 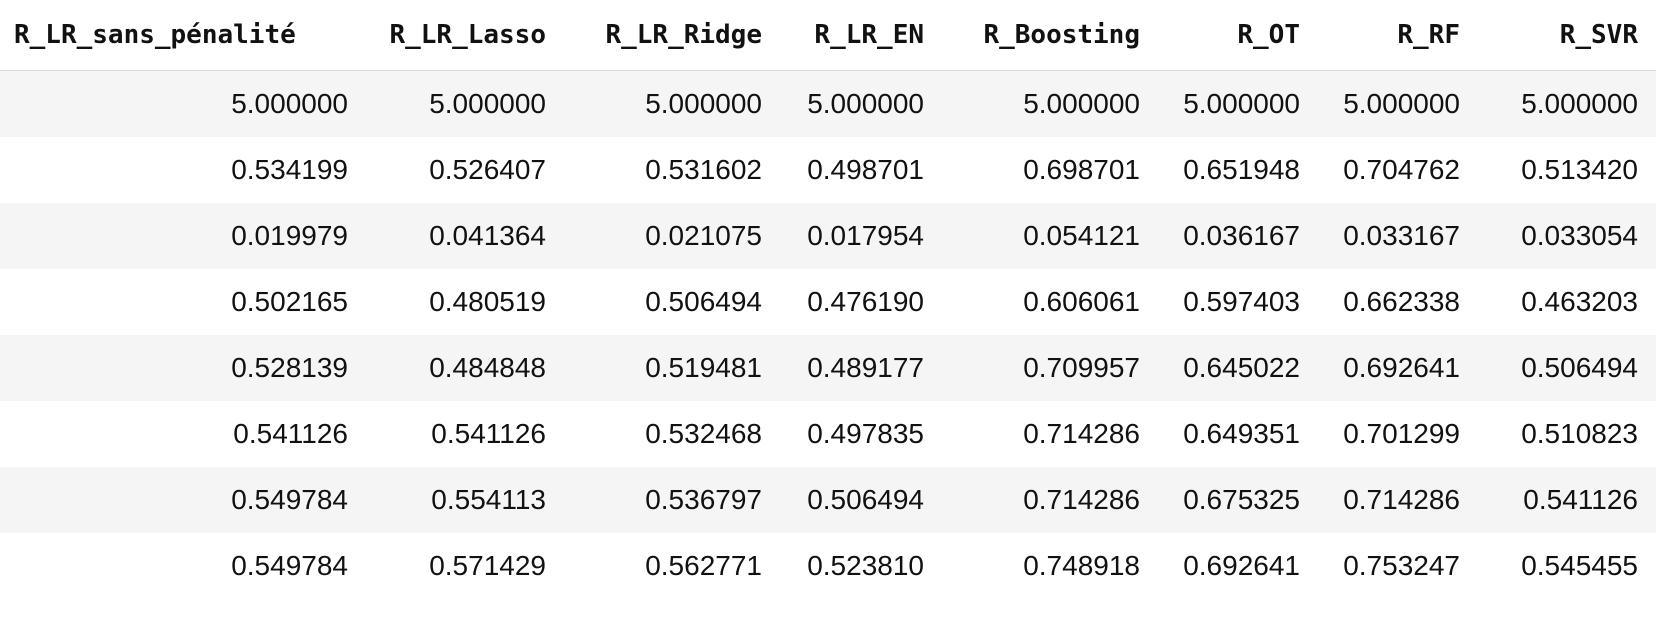 I want to click on column-header-r-lr-en: R_LR_EN, so click(x=861, y=35).